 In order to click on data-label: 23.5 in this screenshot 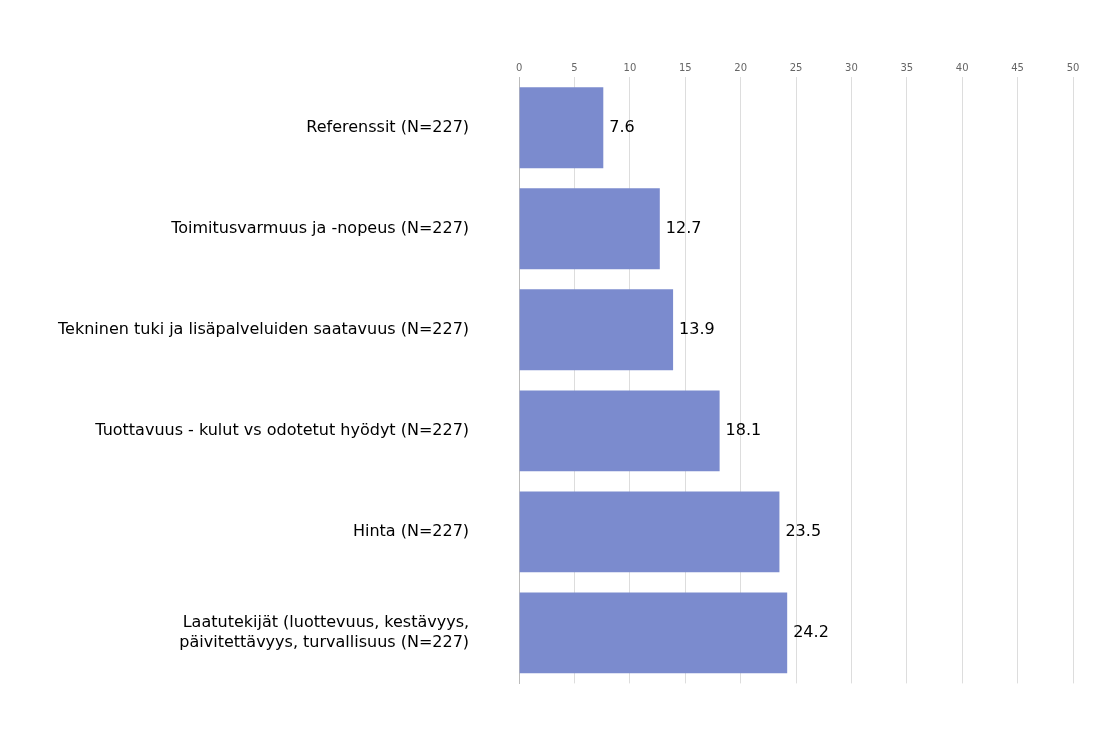, I will do `click(803, 531)`.